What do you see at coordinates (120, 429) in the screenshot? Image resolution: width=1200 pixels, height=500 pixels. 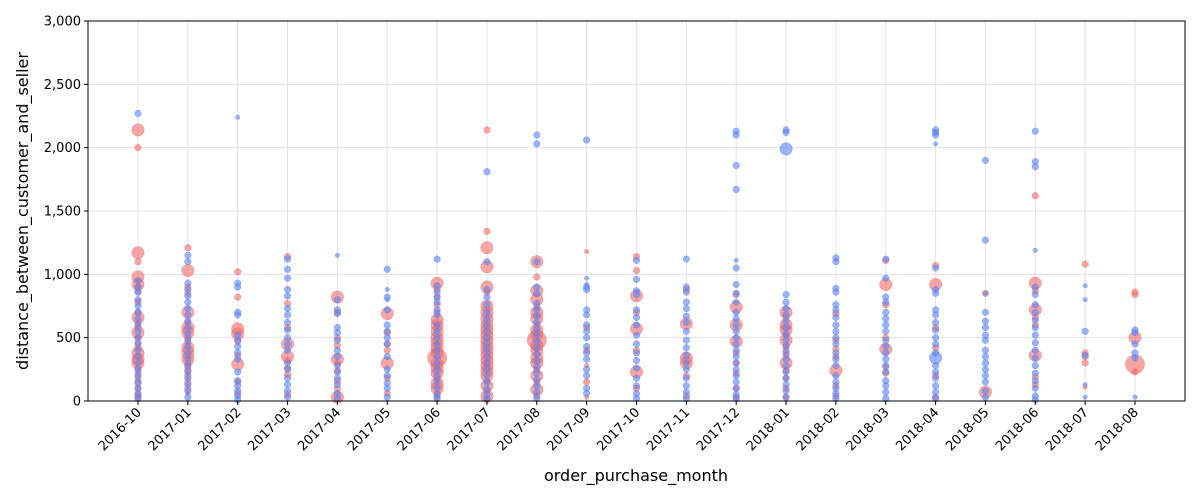 I see `x-tick-label: 2016-10` at bounding box center [120, 429].